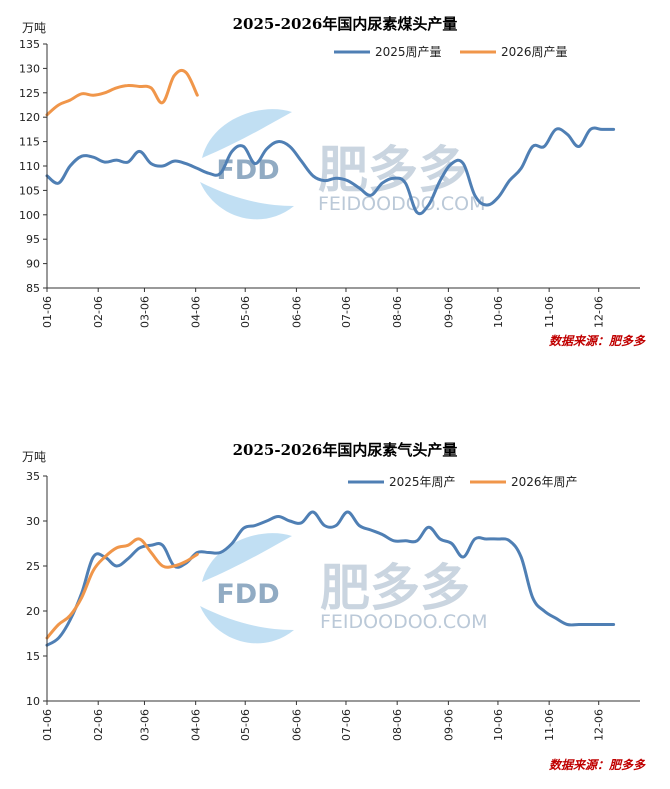  Describe the element at coordinates (33, 521) in the screenshot. I see `y-tick-label: 30` at that location.